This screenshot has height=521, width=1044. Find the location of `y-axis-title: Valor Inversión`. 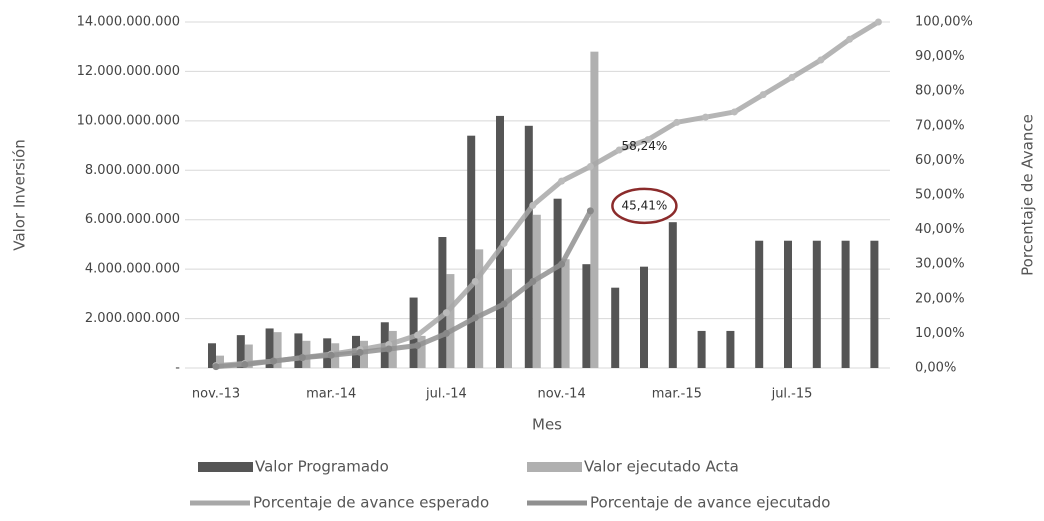

y-axis-title: Valor Inversión is located at coordinates (20, 194).